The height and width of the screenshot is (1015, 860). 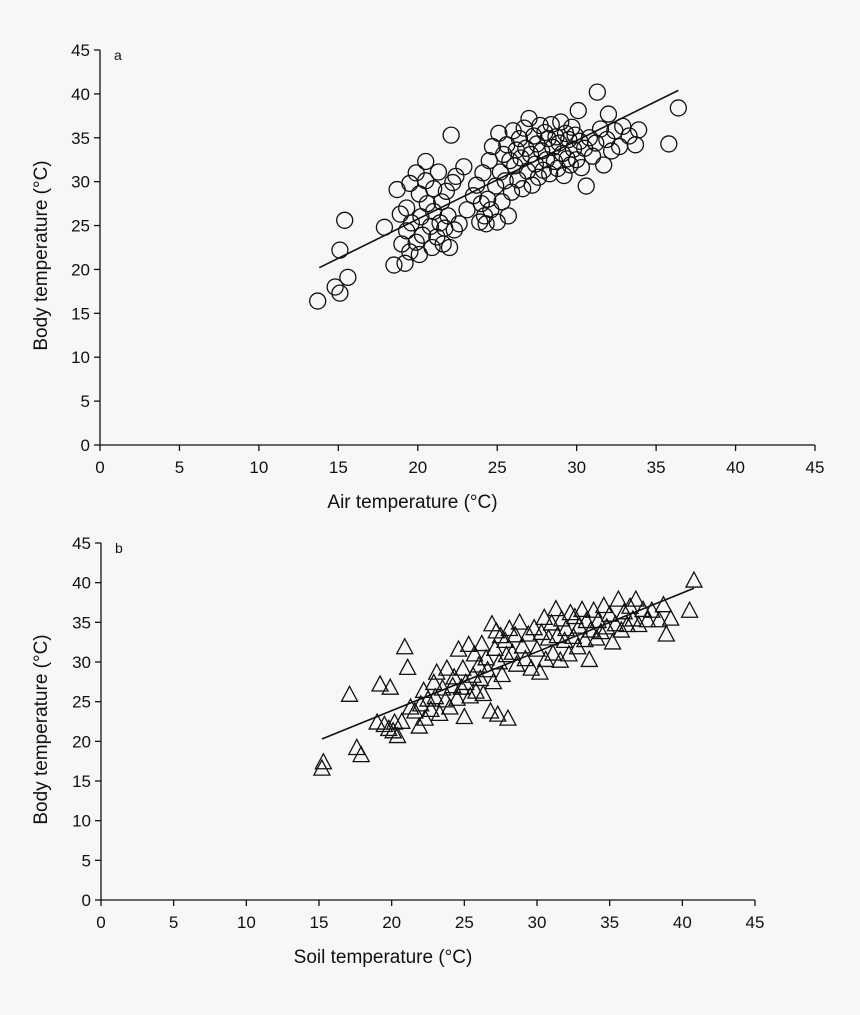 I want to click on x-tick-label-b: 25, so click(x=464, y=922).